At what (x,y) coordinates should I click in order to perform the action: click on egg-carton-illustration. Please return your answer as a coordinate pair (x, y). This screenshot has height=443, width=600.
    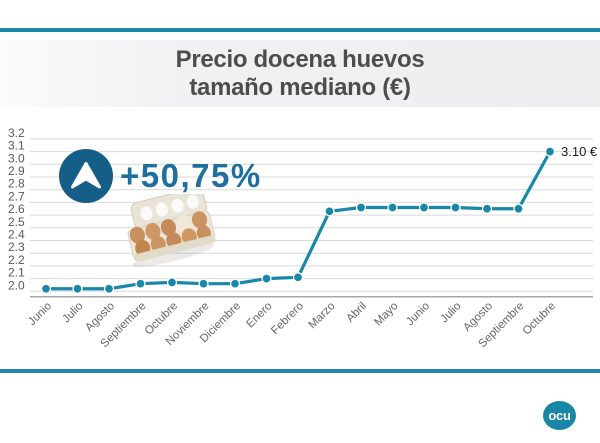
    Looking at the image, I should click on (171, 230).